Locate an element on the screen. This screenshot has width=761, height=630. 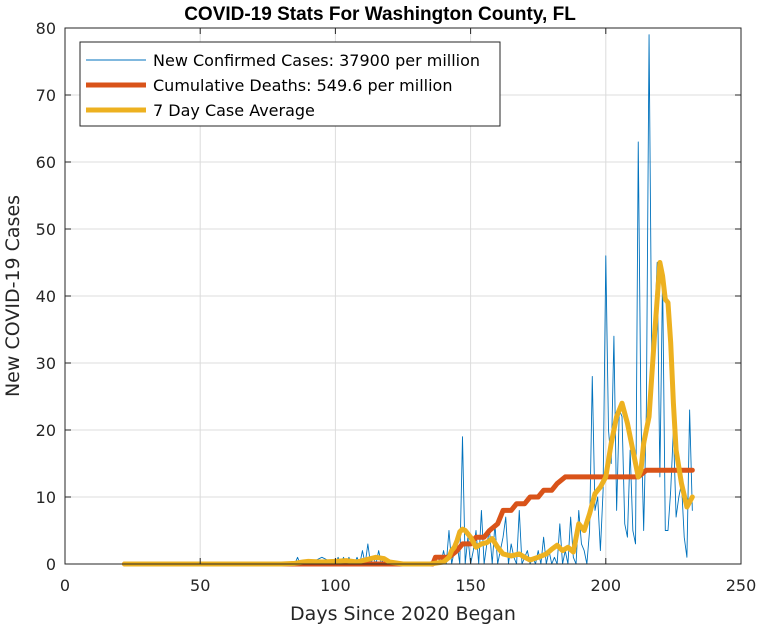
x-axis-label: Days Since 2020 Began is located at coordinates (403, 614).